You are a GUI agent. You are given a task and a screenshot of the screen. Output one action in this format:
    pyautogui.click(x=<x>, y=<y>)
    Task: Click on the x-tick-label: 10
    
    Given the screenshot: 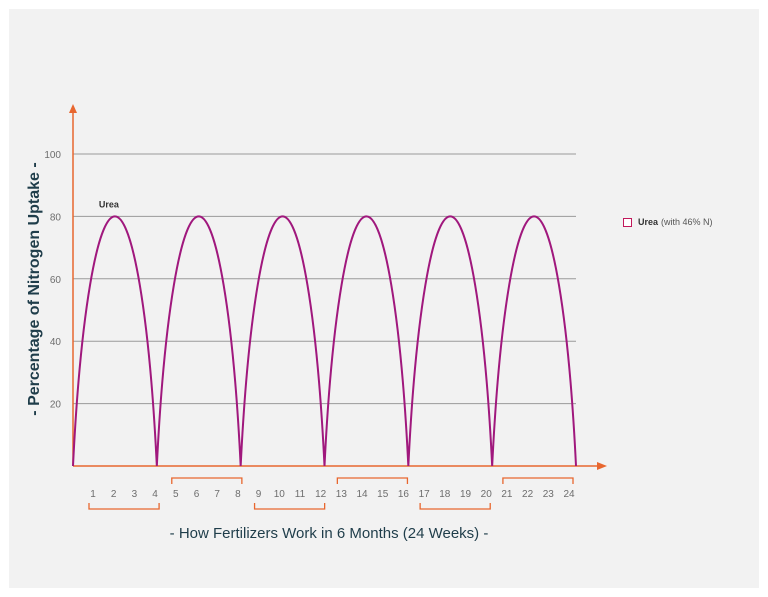 What is the action you would take?
    pyautogui.click(x=280, y=494)
    